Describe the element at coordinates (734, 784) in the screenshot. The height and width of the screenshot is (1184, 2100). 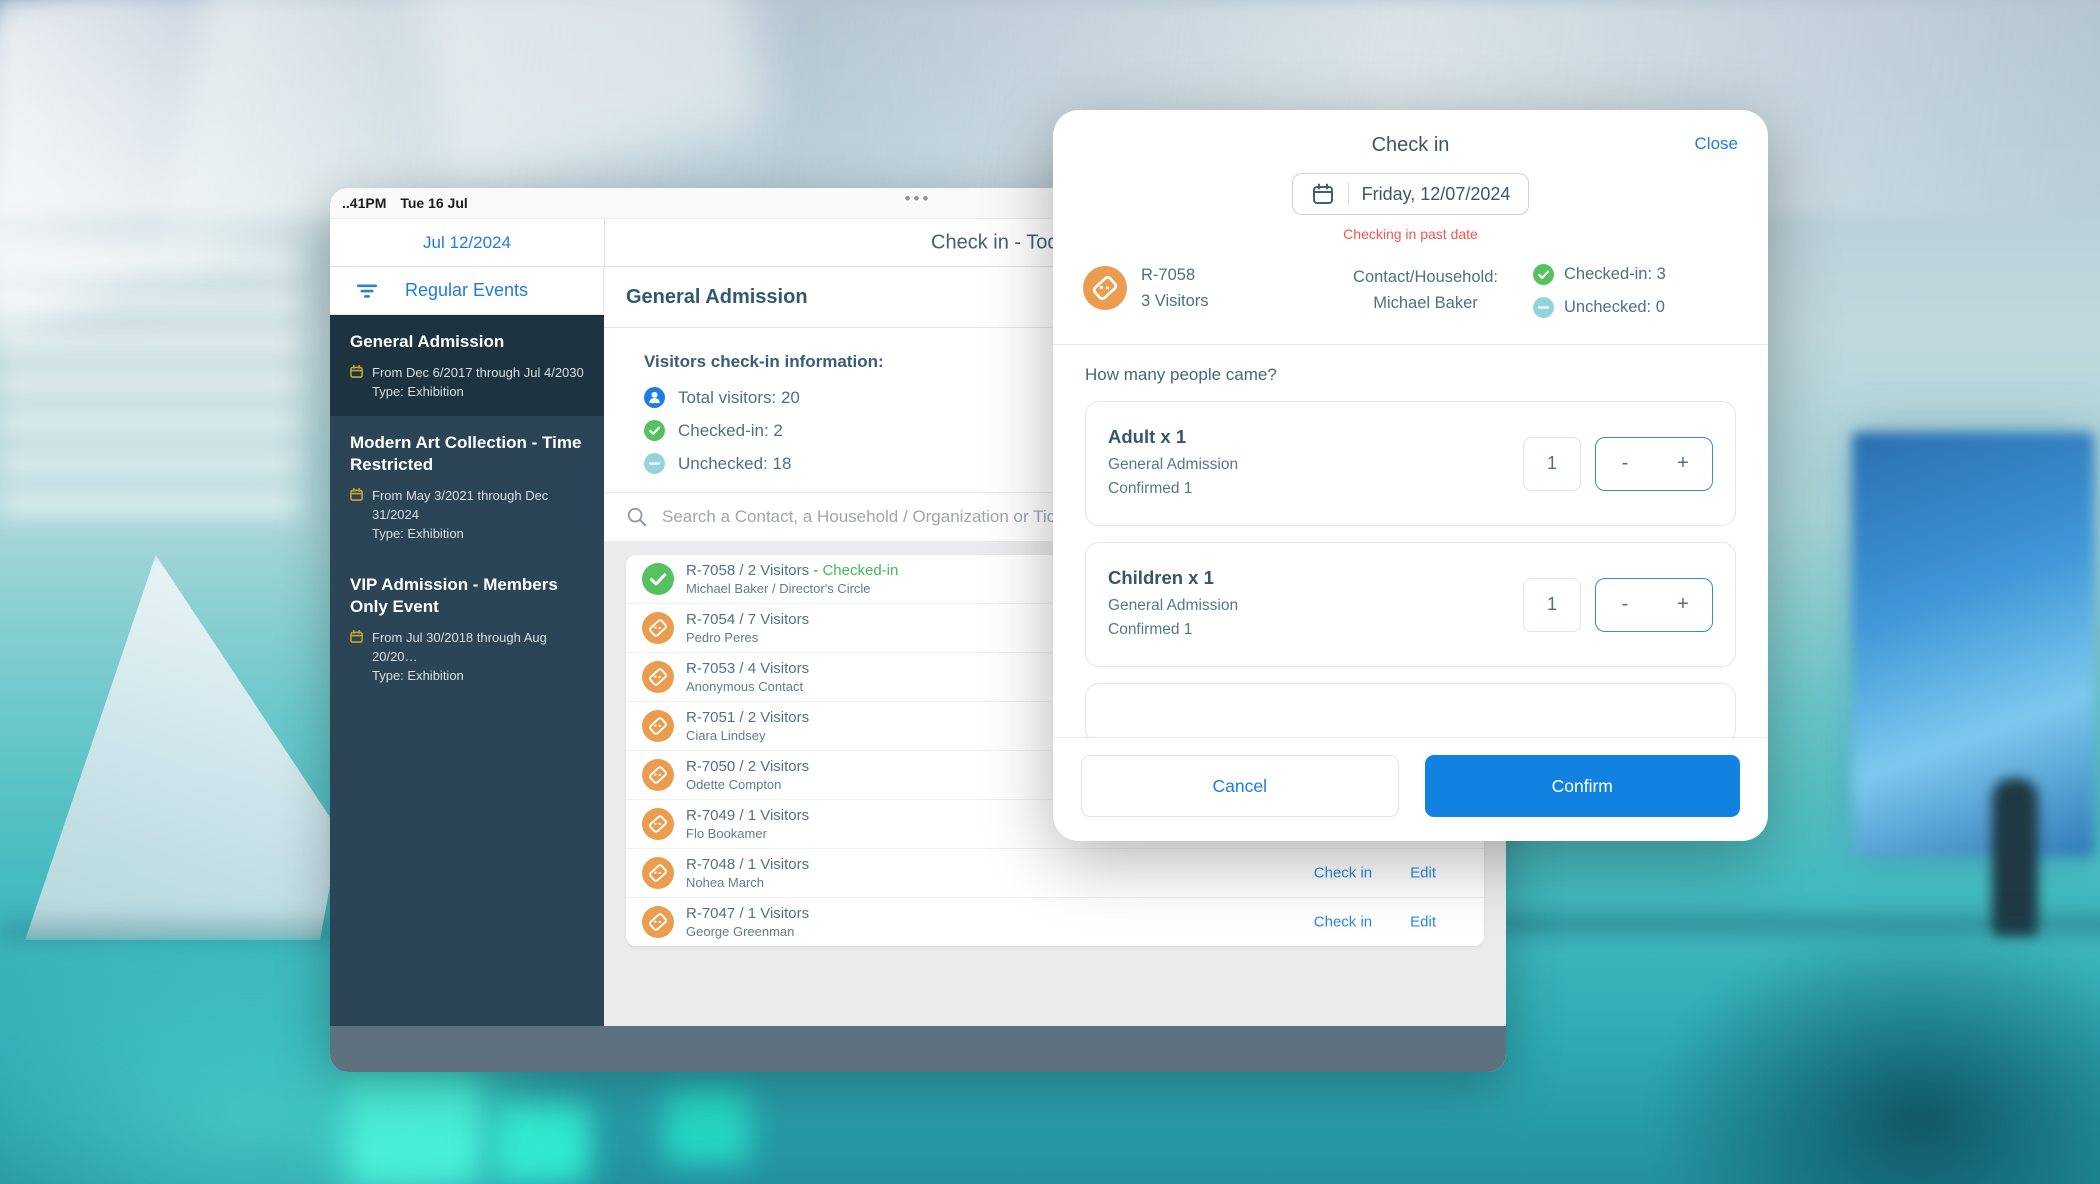
I see `ticket-contact: Odette Compton` at that location.